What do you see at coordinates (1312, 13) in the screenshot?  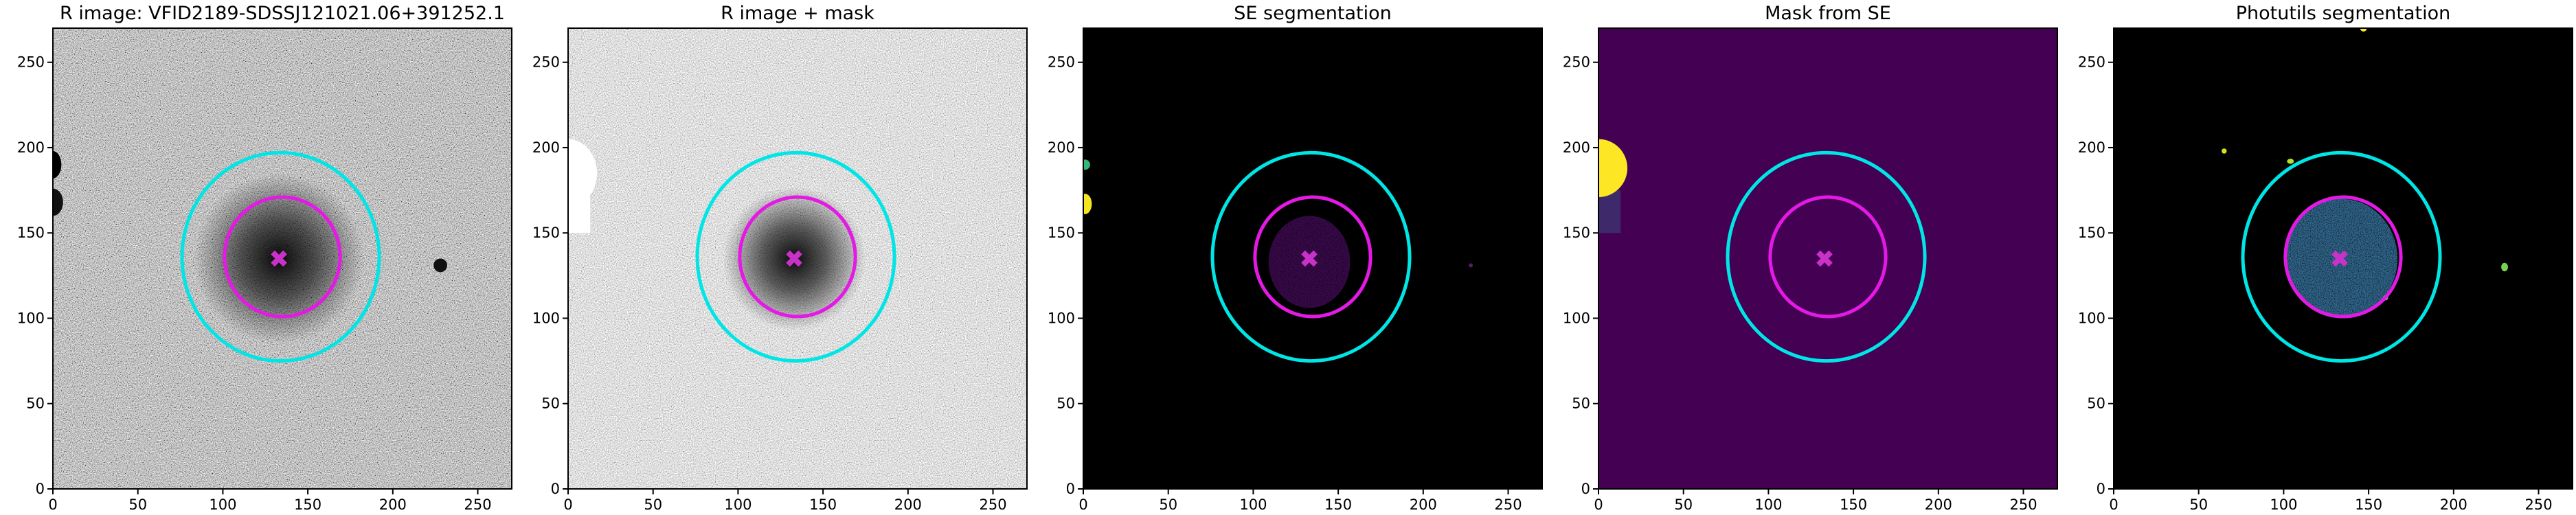 I see `panel-title: SE segmentation` at bounding box center [1312, 13].